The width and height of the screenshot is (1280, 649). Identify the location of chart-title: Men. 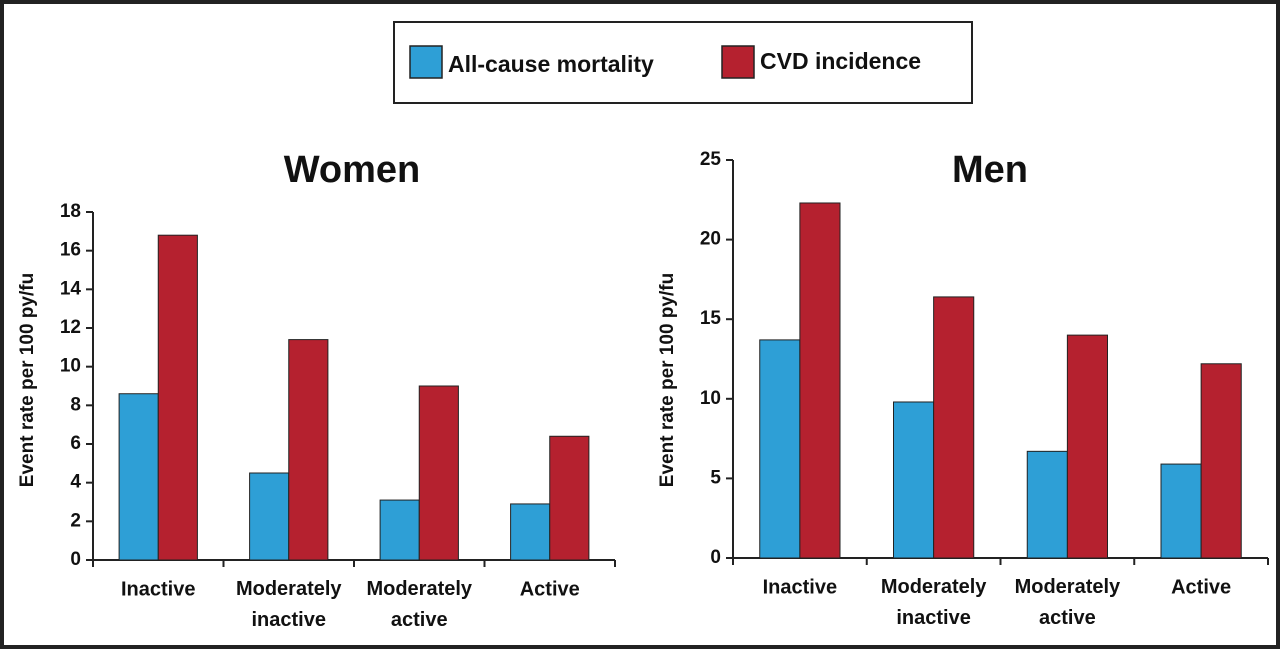
(990, 170).